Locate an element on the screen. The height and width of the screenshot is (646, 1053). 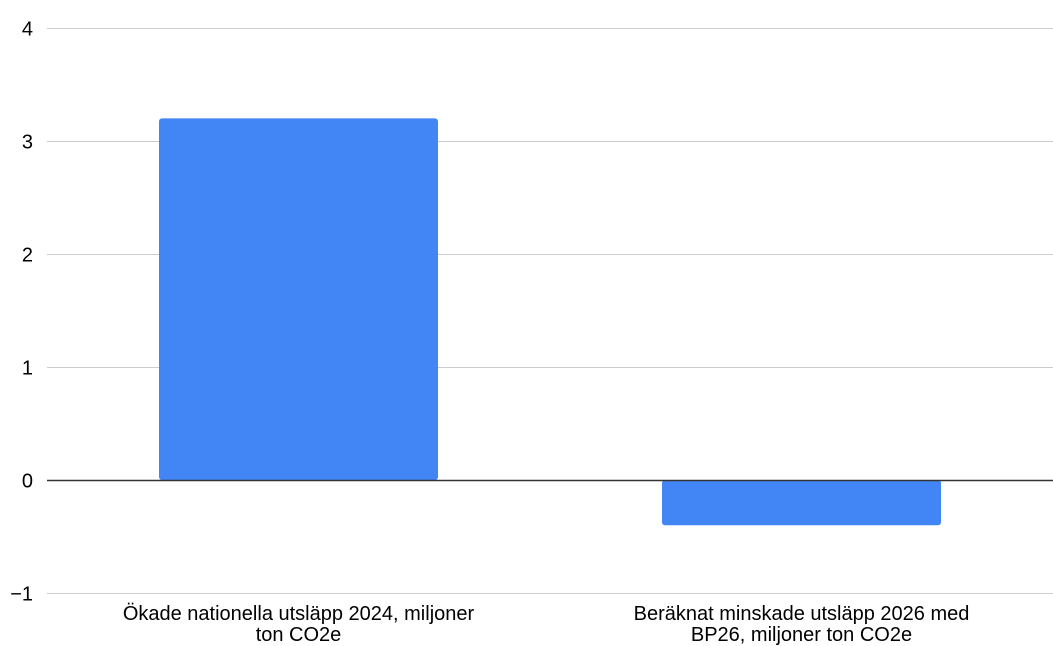
x-category-label: BP26, miljoner ton CO2e is located at coordinates (801, 635).